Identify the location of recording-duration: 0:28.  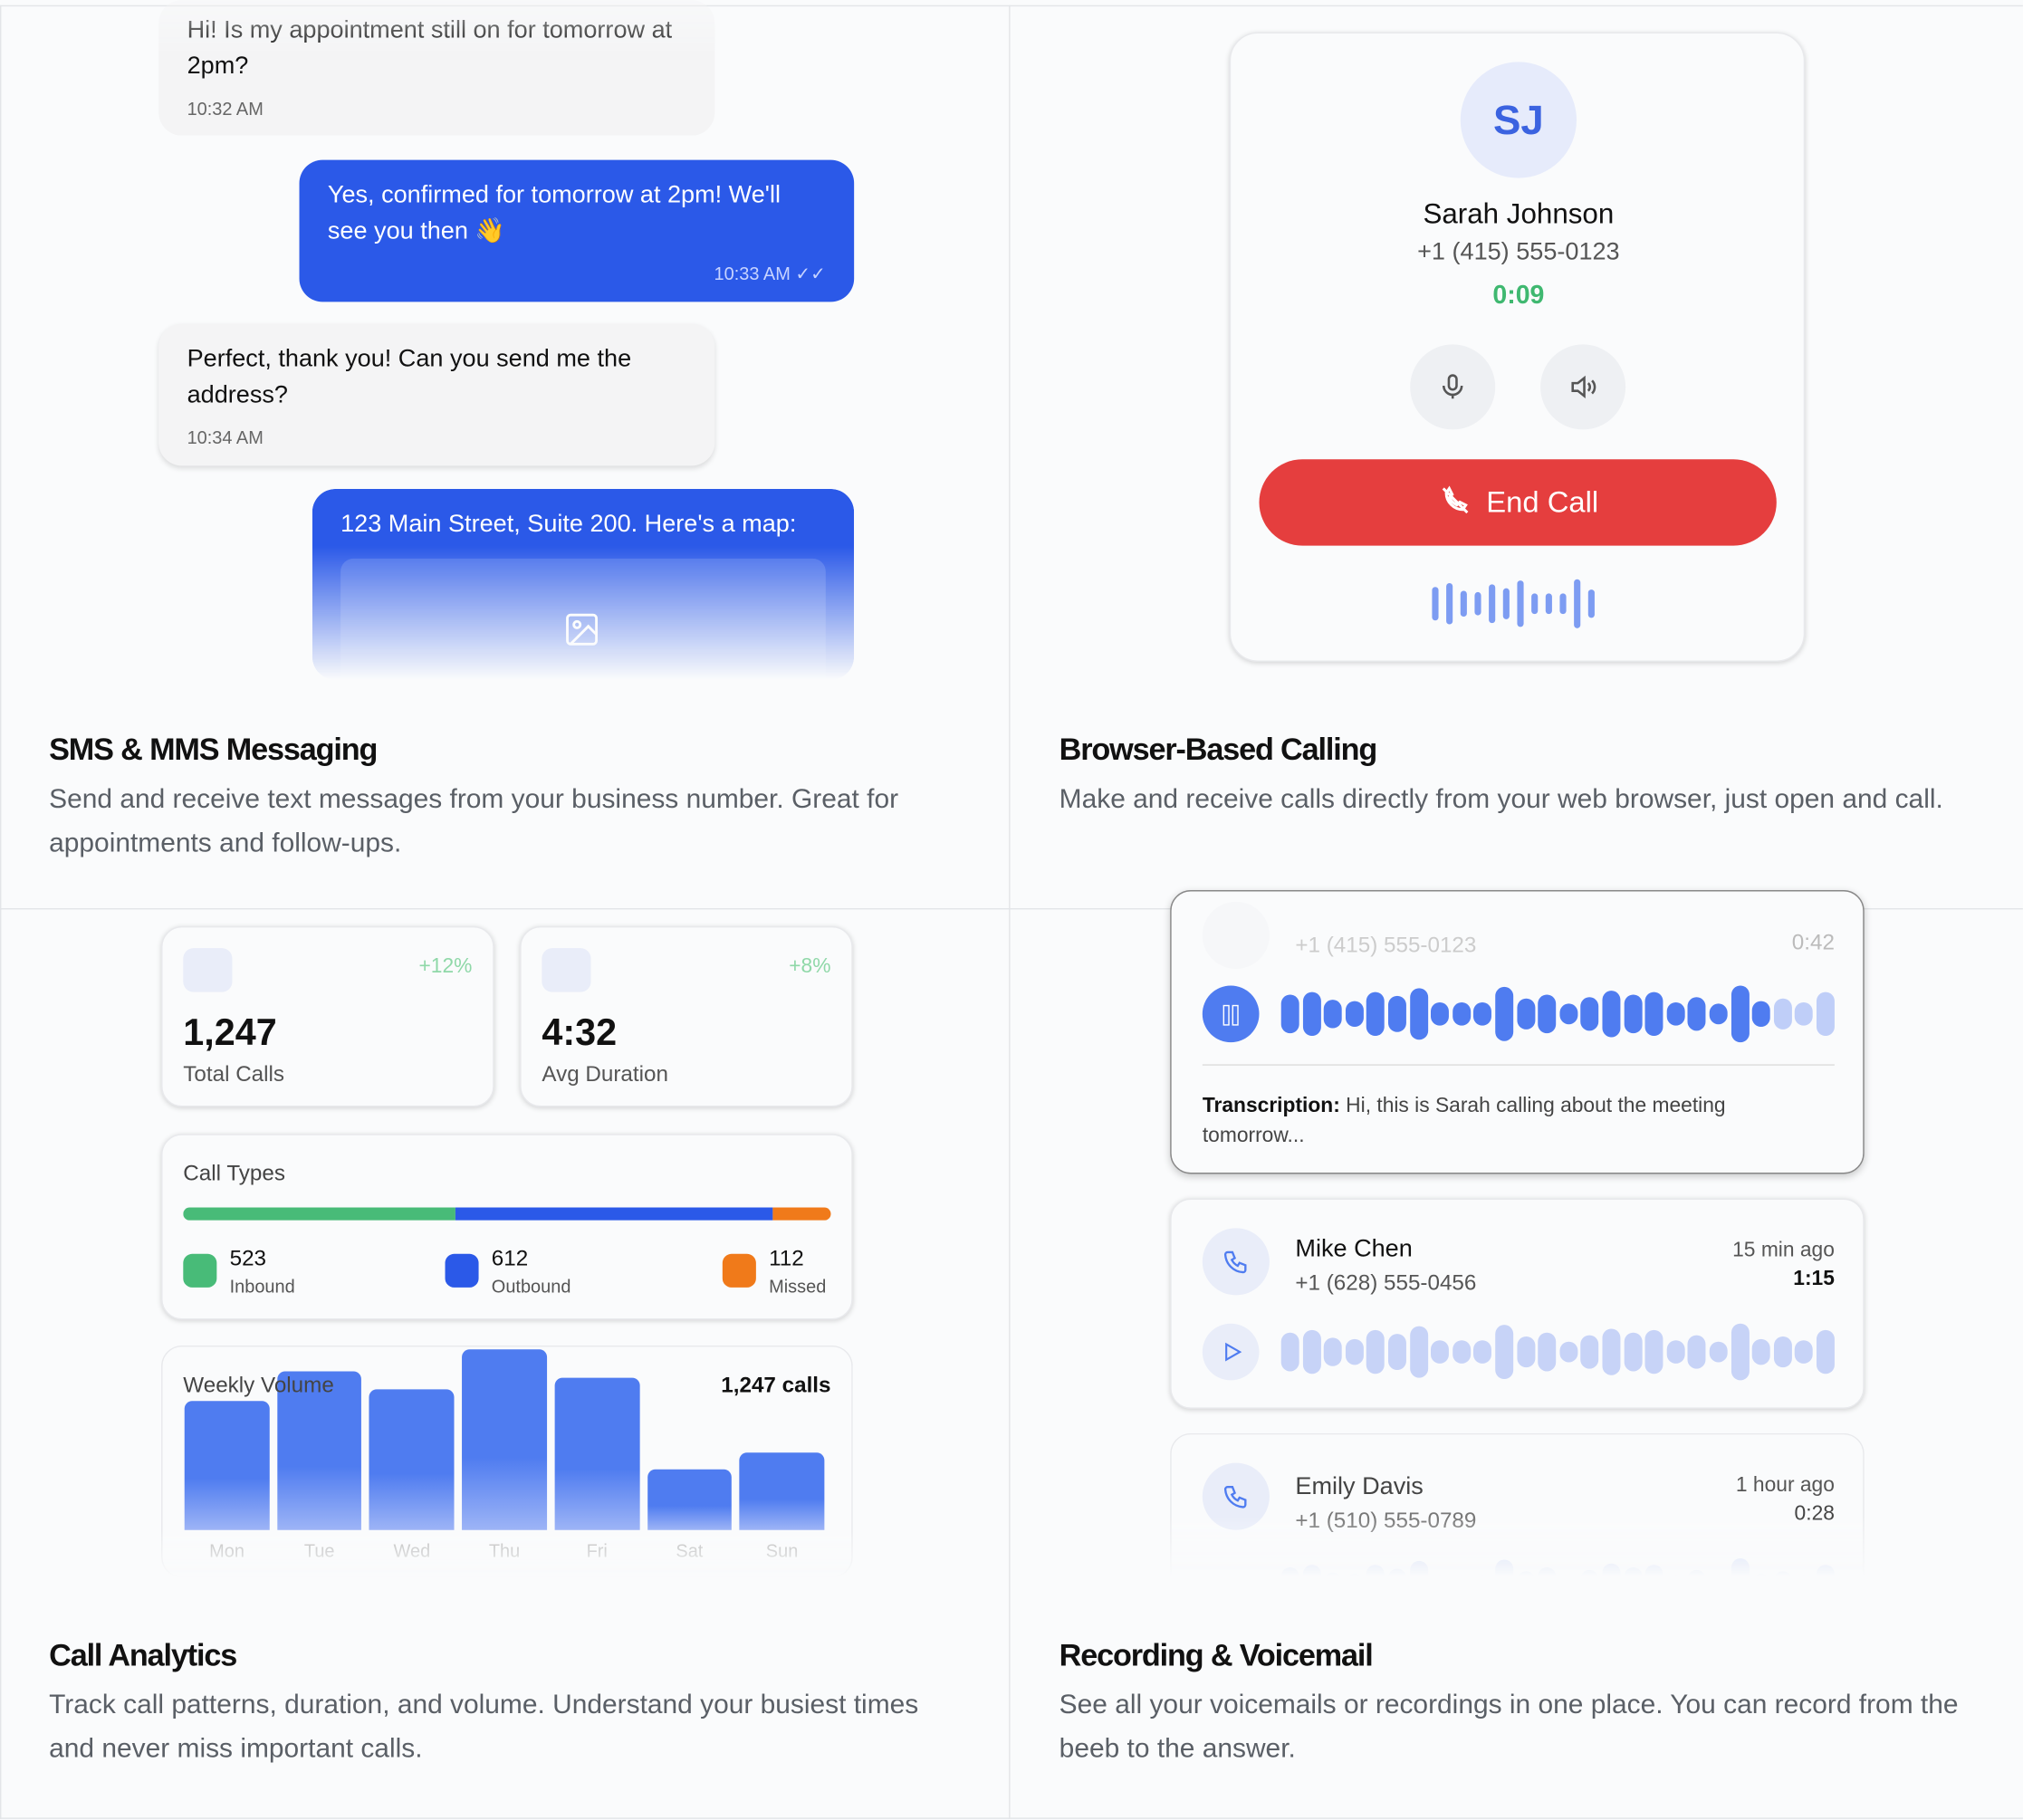
(1814, 1514).